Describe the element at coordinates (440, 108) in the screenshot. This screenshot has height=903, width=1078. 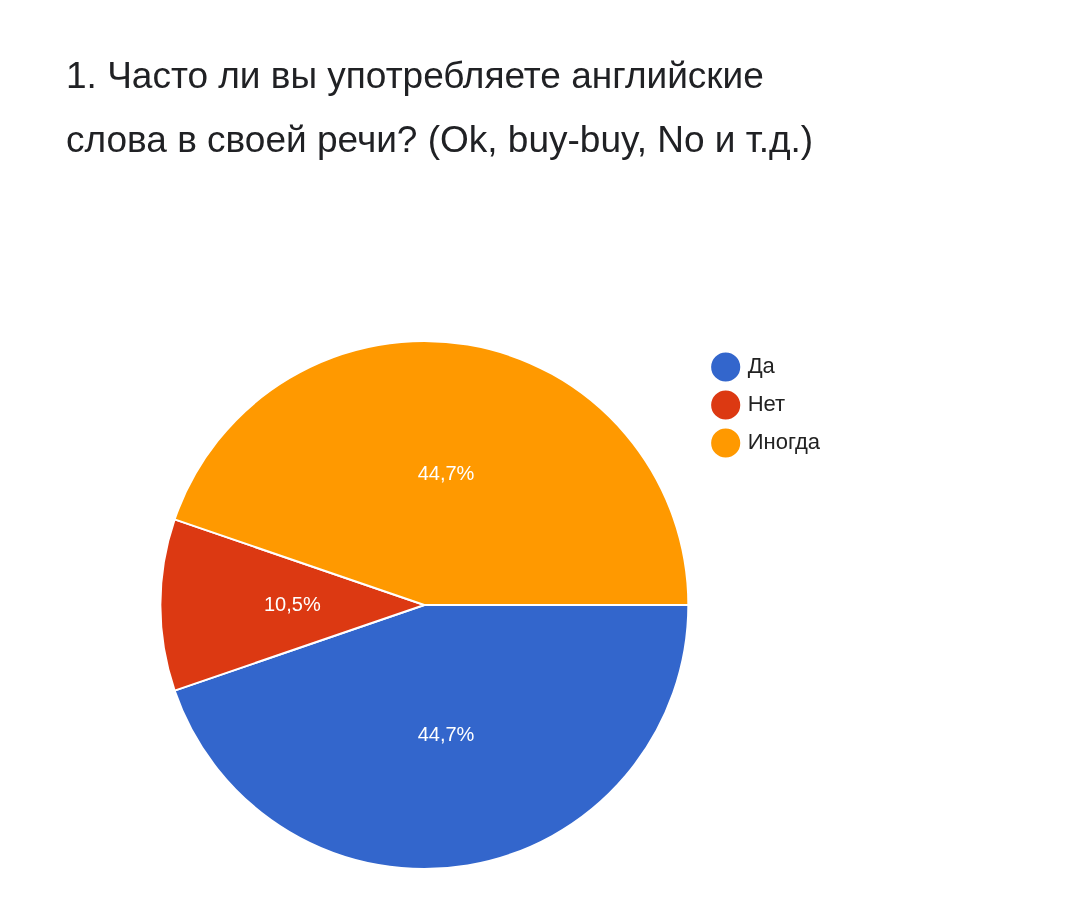
I see `chart-title: 1. Часто ли вы употребляете английские слова в своей речи? (Ok, buy-buy, No и т.д.)` at that location.